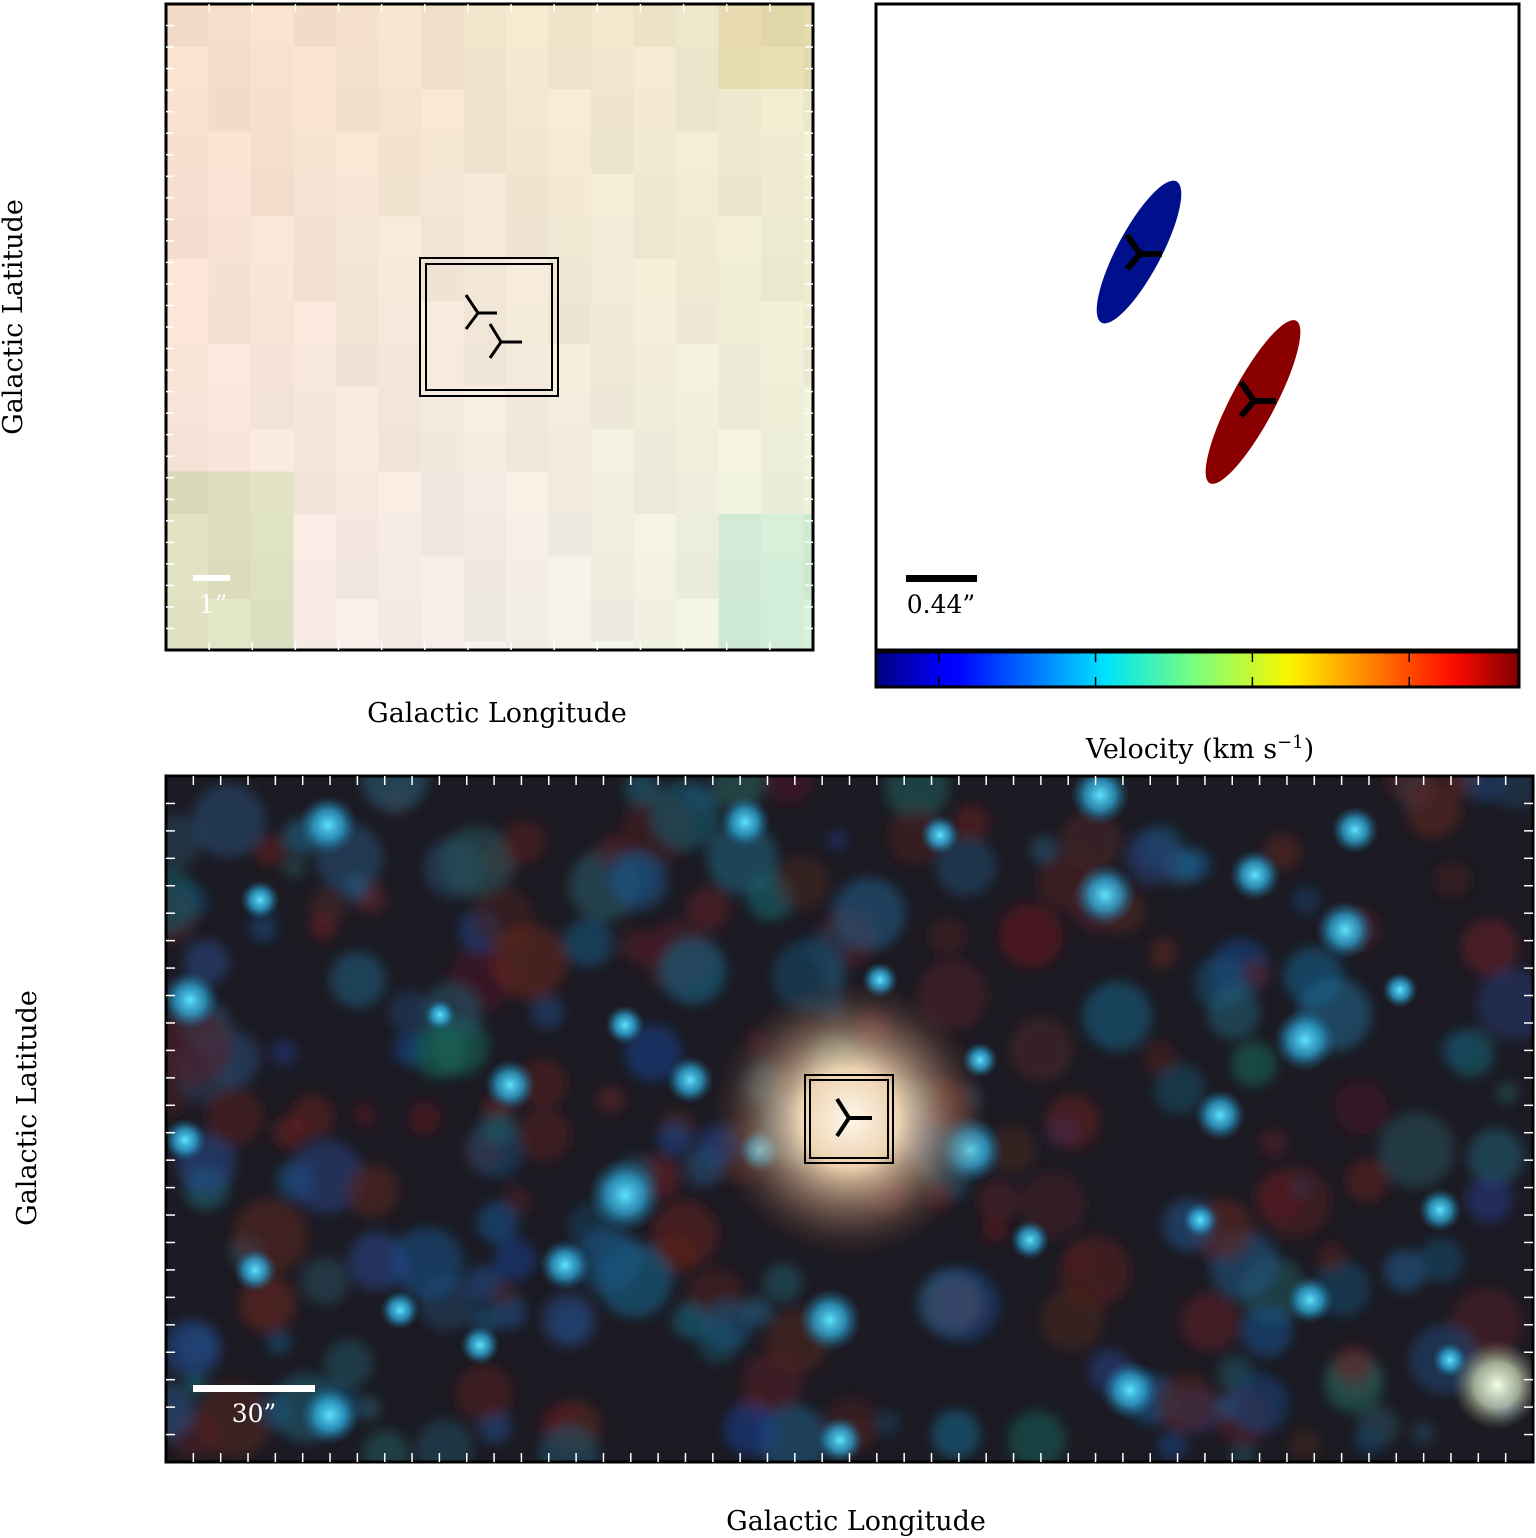  What do you see at coordinates (856, 1521) in the screenshot?
I see `bottom-x-axis-title: Galactic Longitude` at bounding box center [856, 1521].